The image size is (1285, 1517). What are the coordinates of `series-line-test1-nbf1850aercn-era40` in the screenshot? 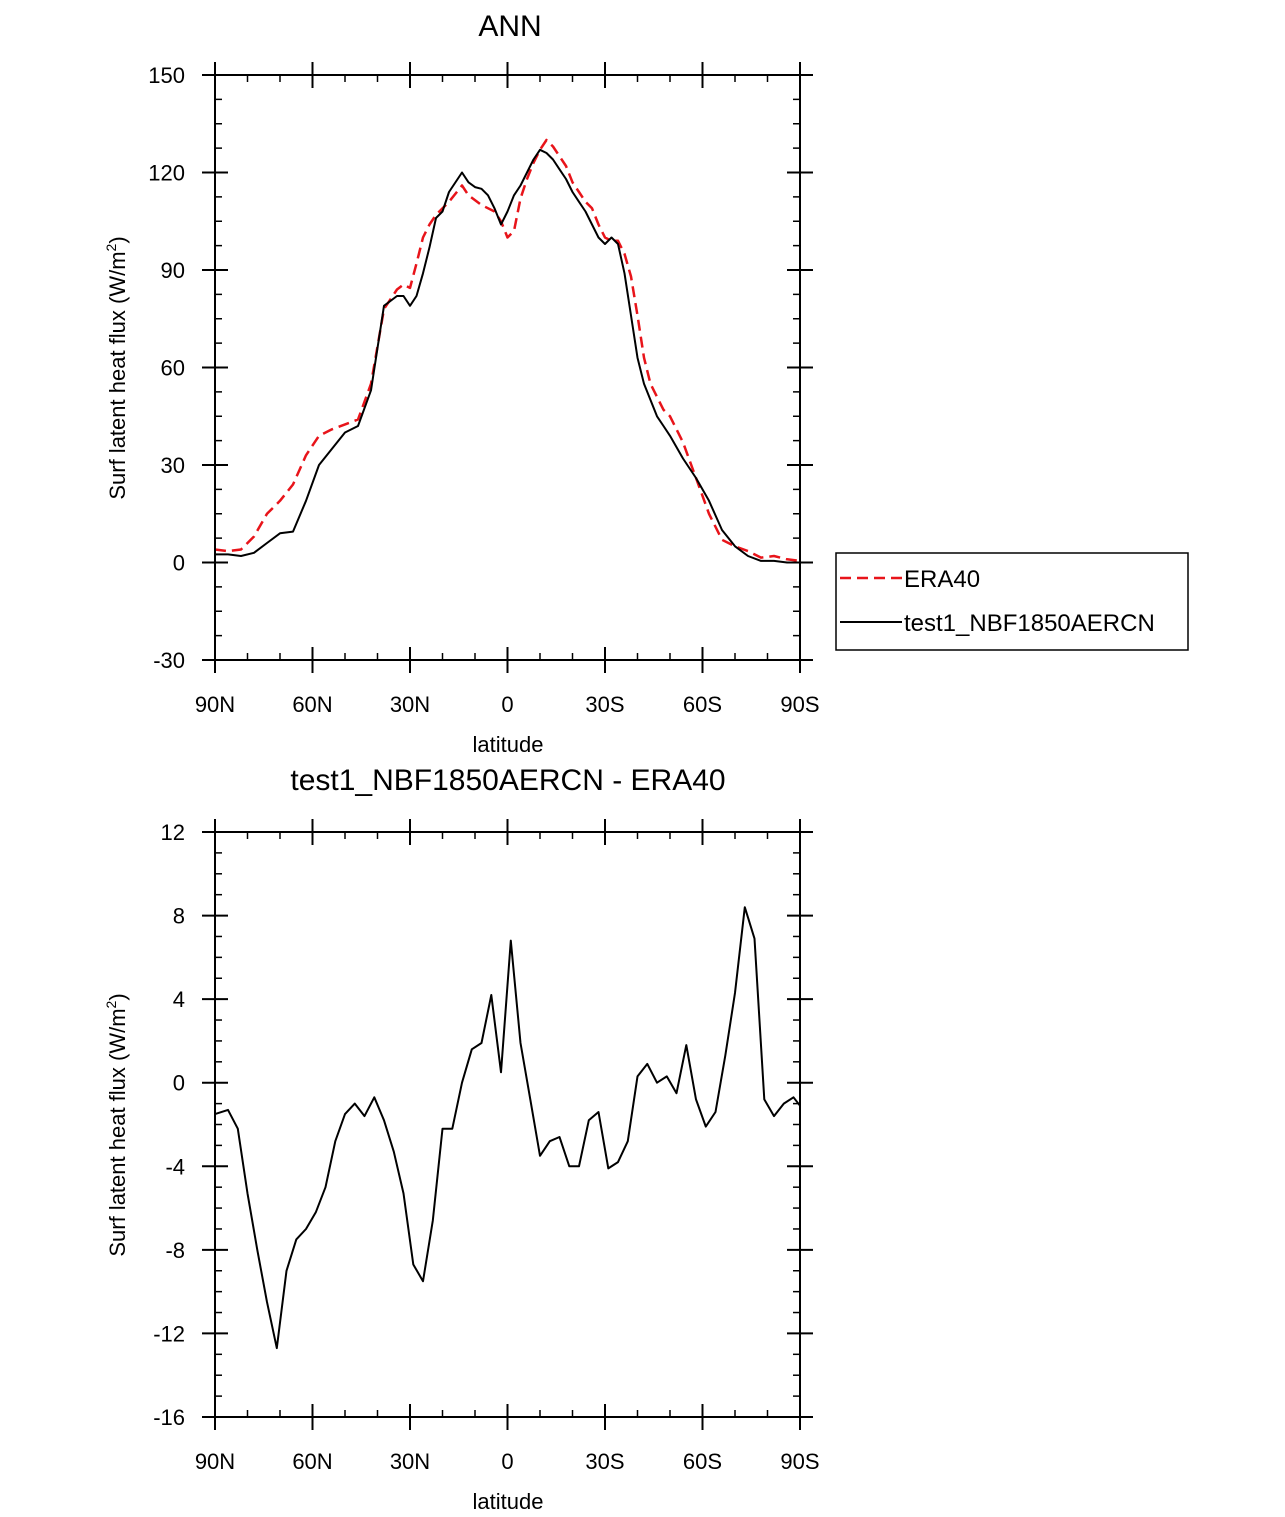 It's located at (507, 1128).